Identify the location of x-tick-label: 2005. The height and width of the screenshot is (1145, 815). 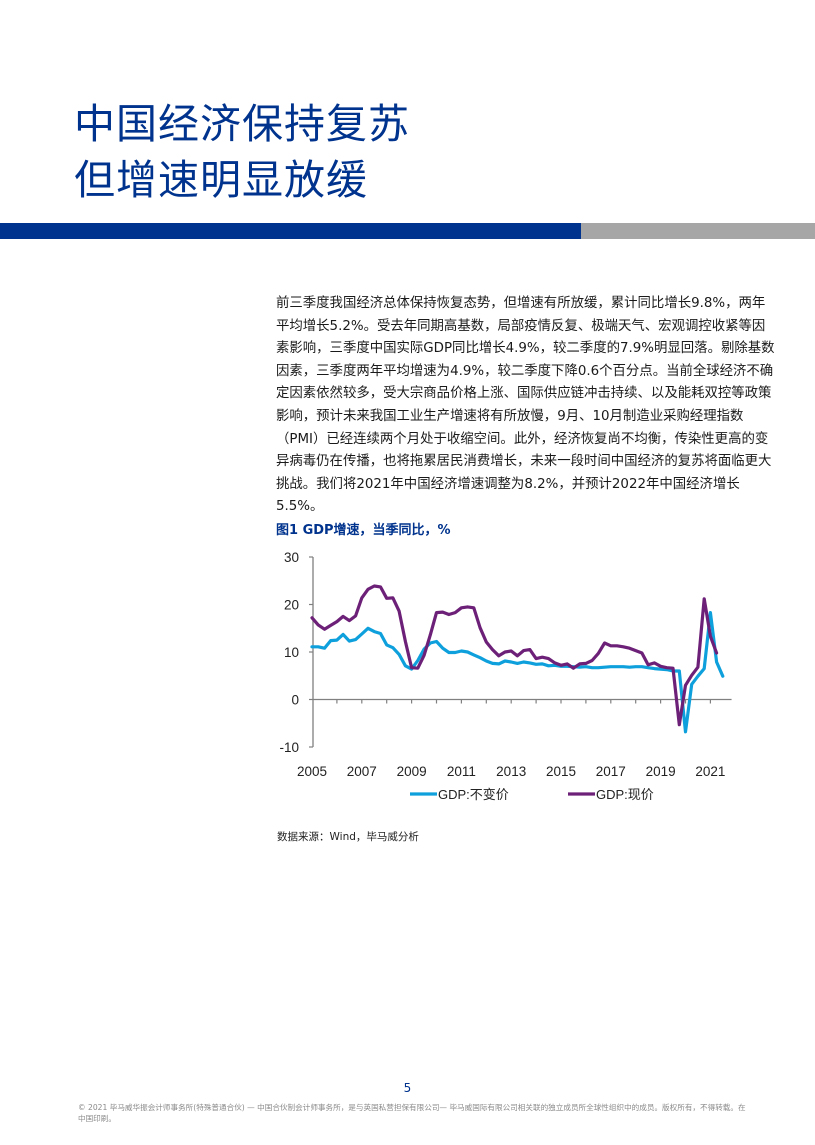
(312, 771).